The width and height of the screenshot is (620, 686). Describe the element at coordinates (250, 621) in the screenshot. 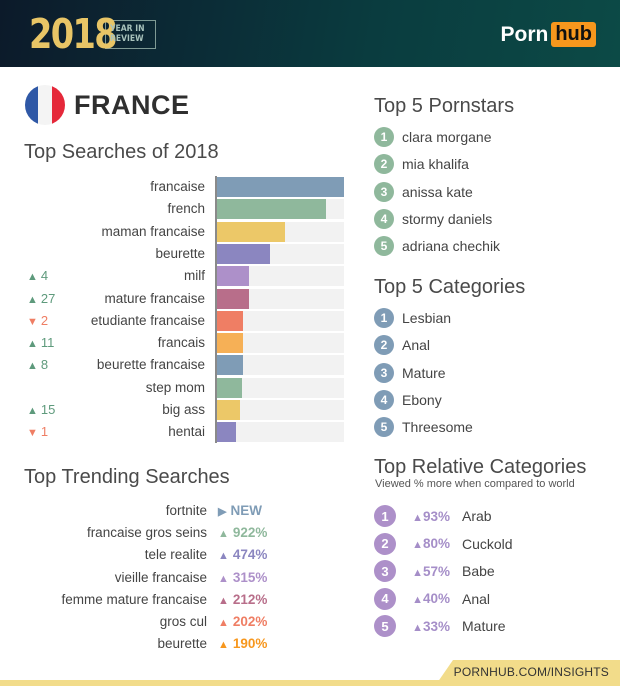

I see `growth-text: 202%` at that location.